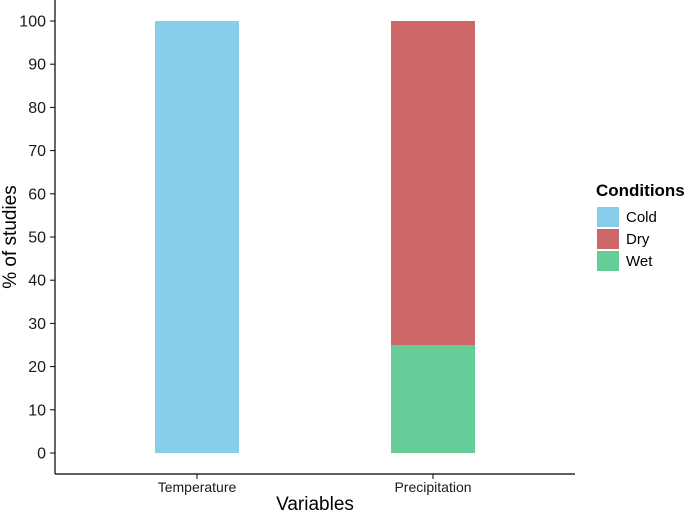 This screenshot has width=685, height=512. I want to click on bar-precipitation-wet, so click(433, 399).